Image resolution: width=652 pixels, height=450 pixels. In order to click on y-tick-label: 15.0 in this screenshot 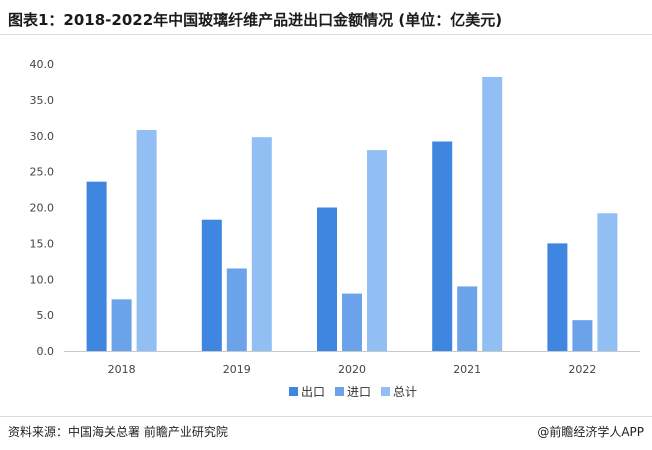, I will do `click(42, 243)`.